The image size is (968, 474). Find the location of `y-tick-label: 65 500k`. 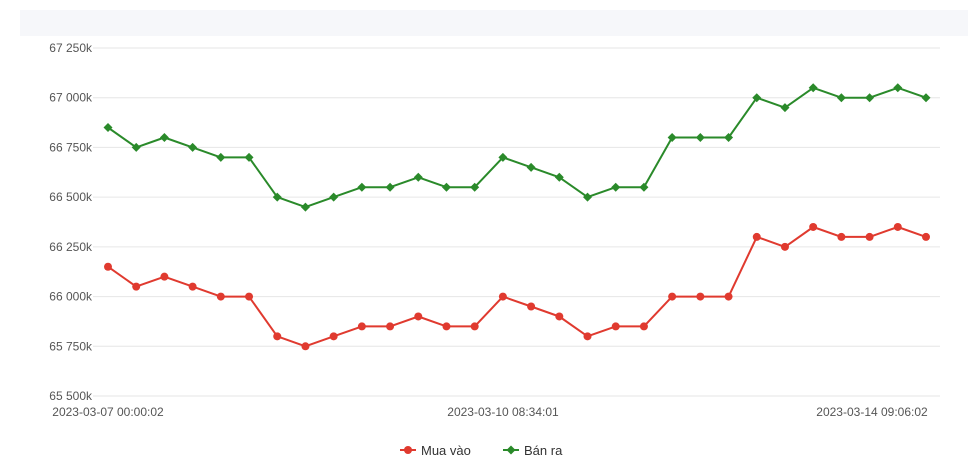

y-tick-label: 65 500k is located at coordinates (71, 396).